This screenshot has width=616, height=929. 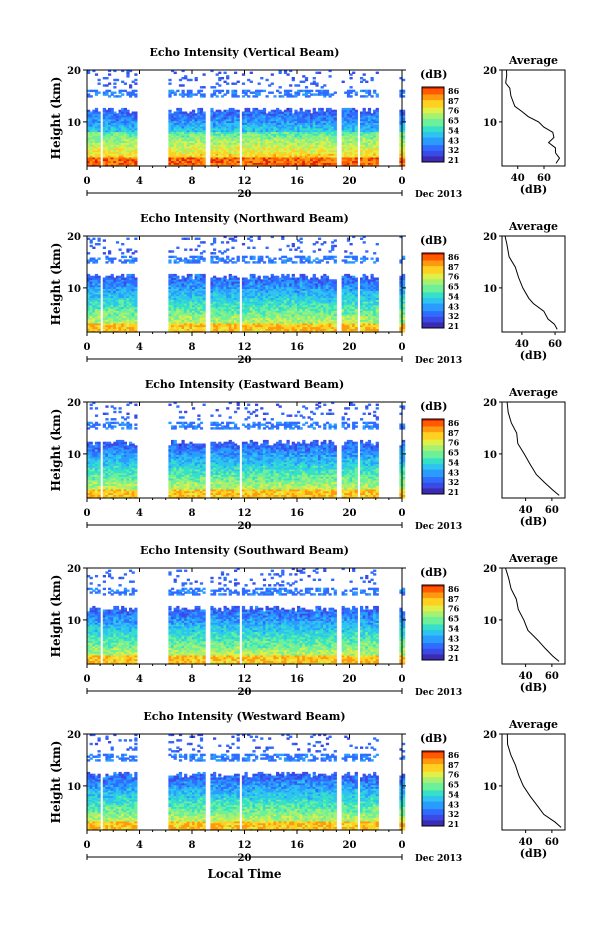 I want to click on date-label: 20, so click(x=245, y=692).